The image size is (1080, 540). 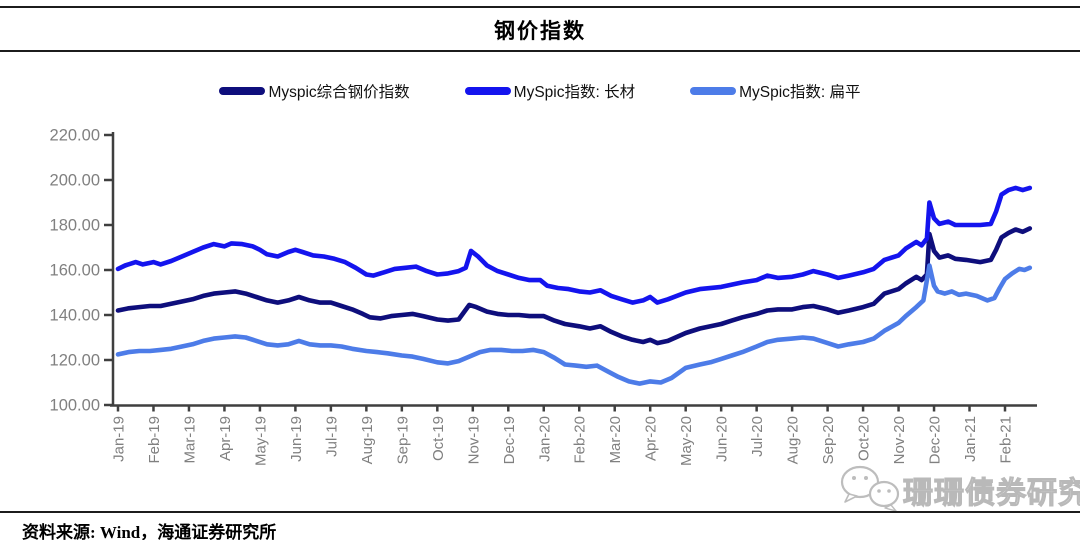 What do you see at coordinates (75, 406) in the screenshot?
I see `y-tick-label: 100.00` at bounding box center [75, 406].